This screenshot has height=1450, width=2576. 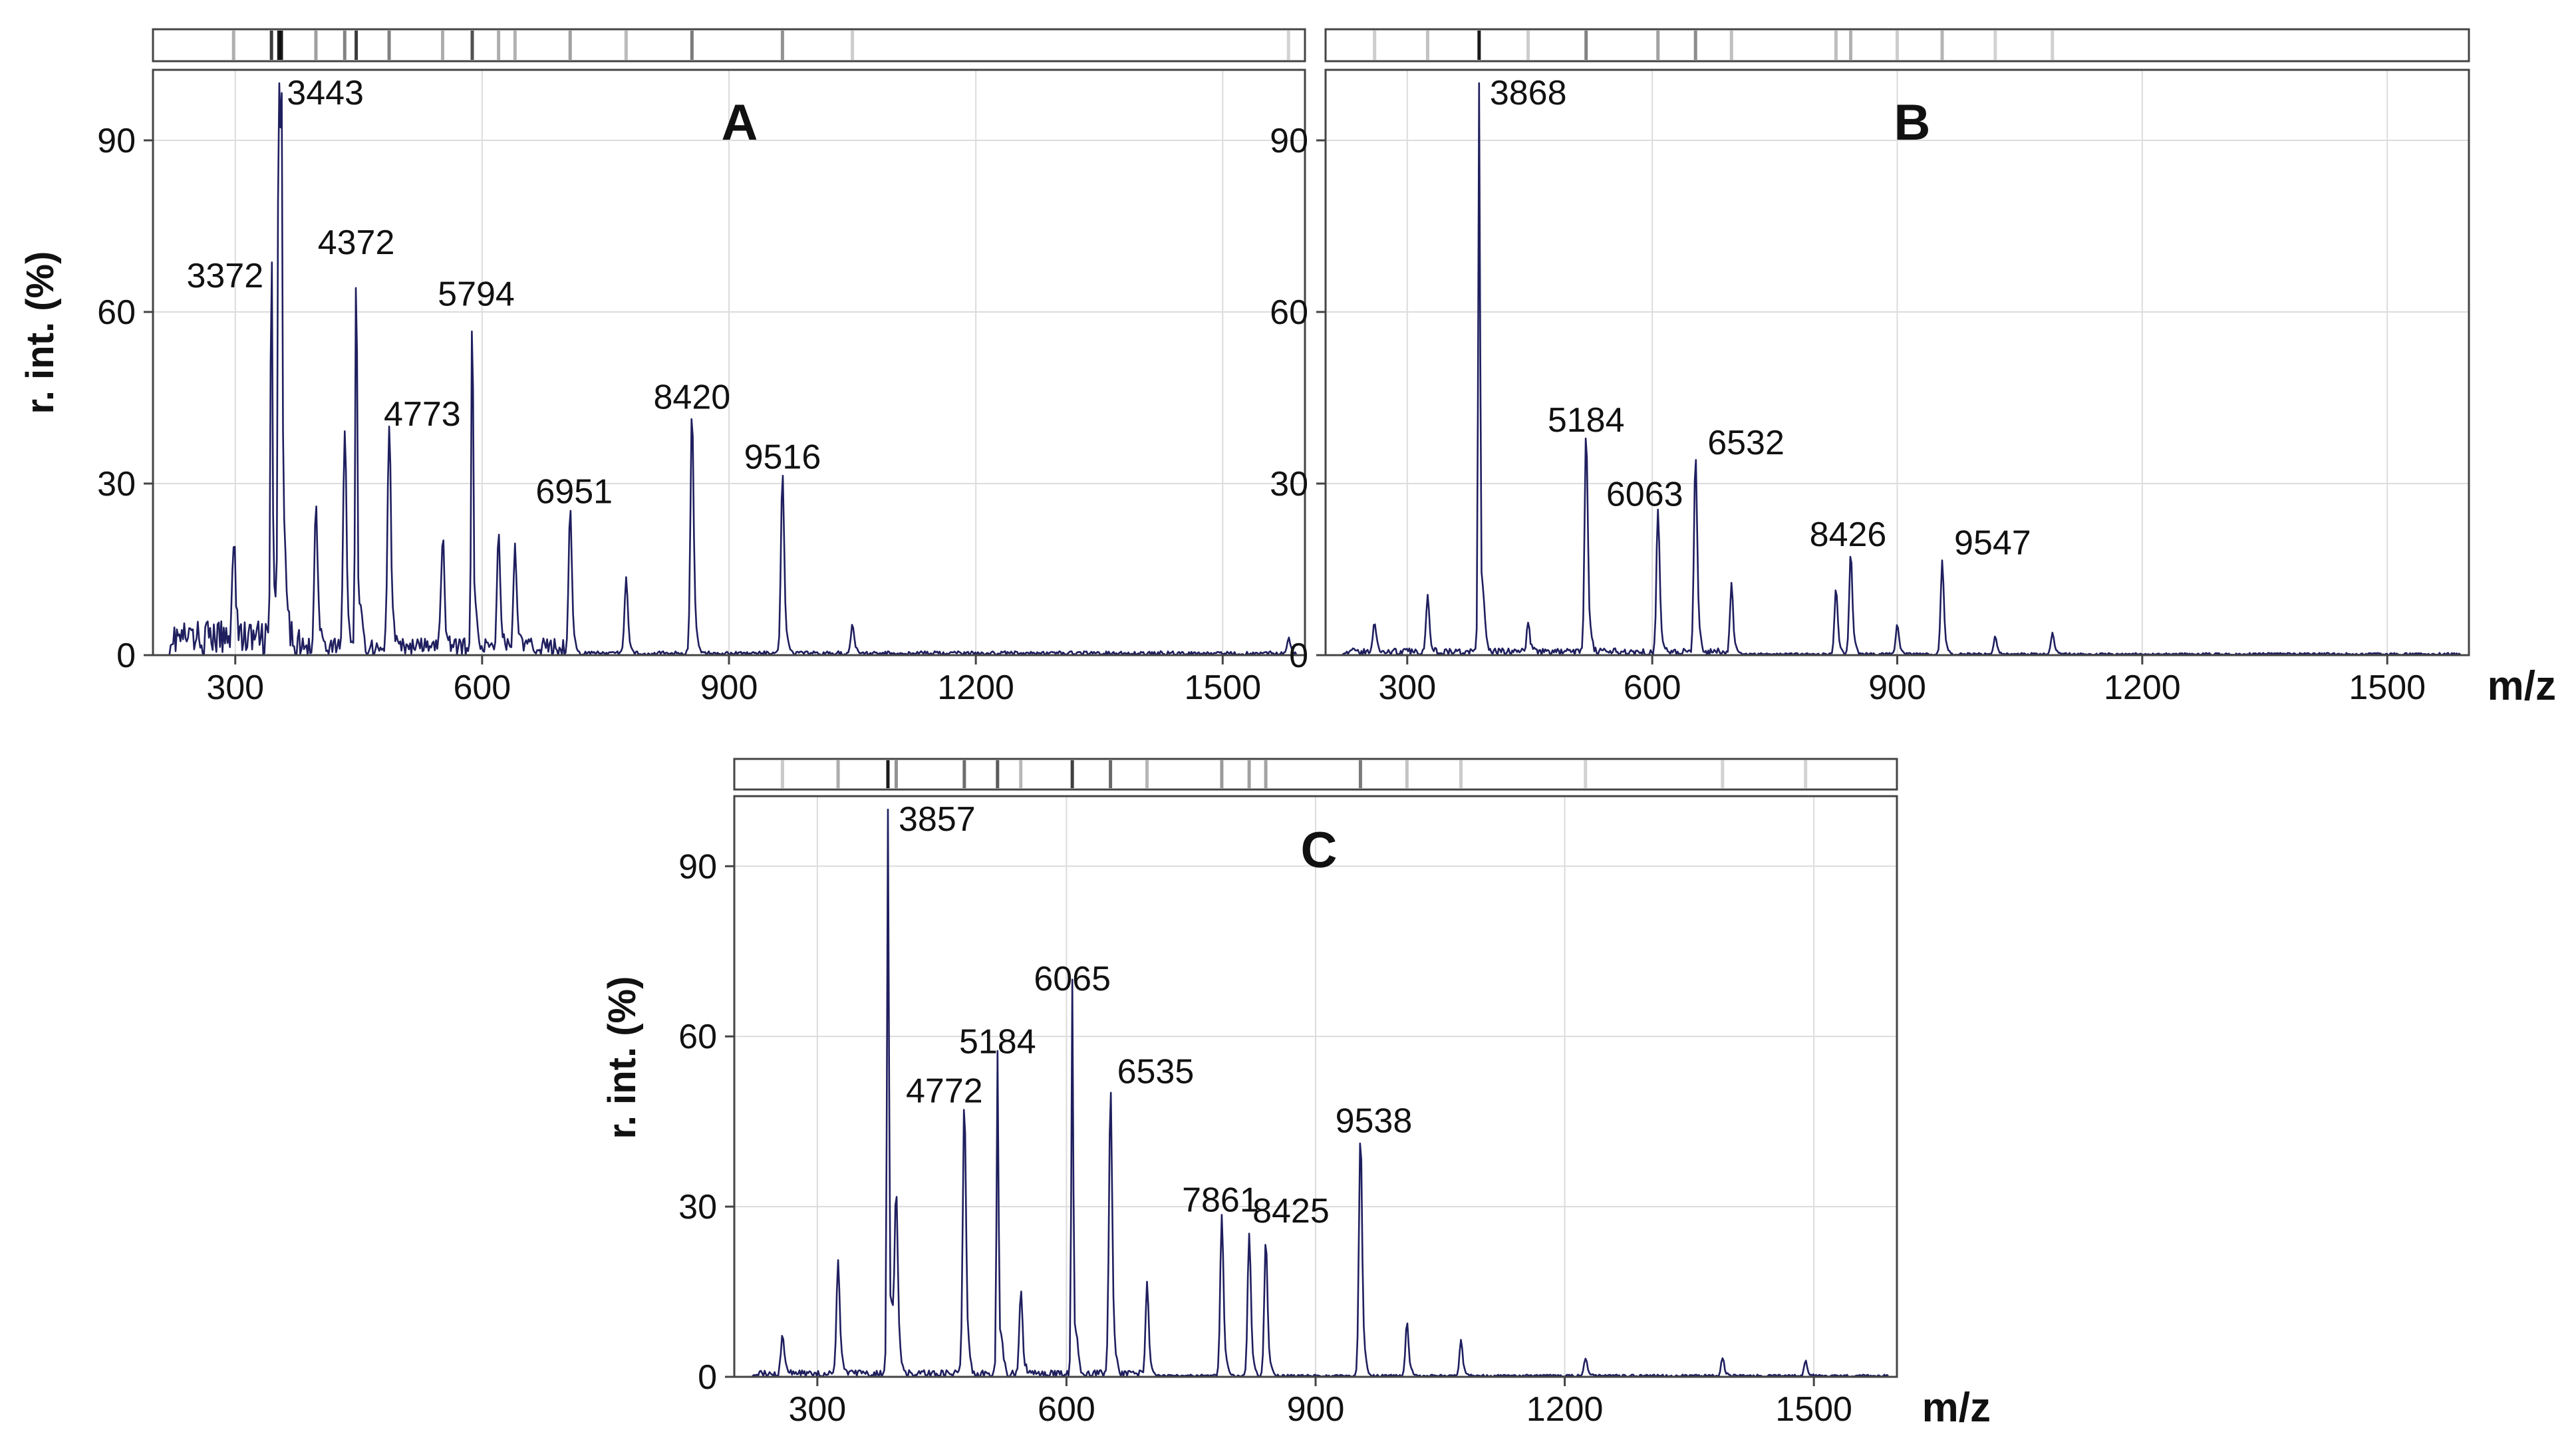 I want to click on peak-label: 9547, so click(x=1992, y=543).